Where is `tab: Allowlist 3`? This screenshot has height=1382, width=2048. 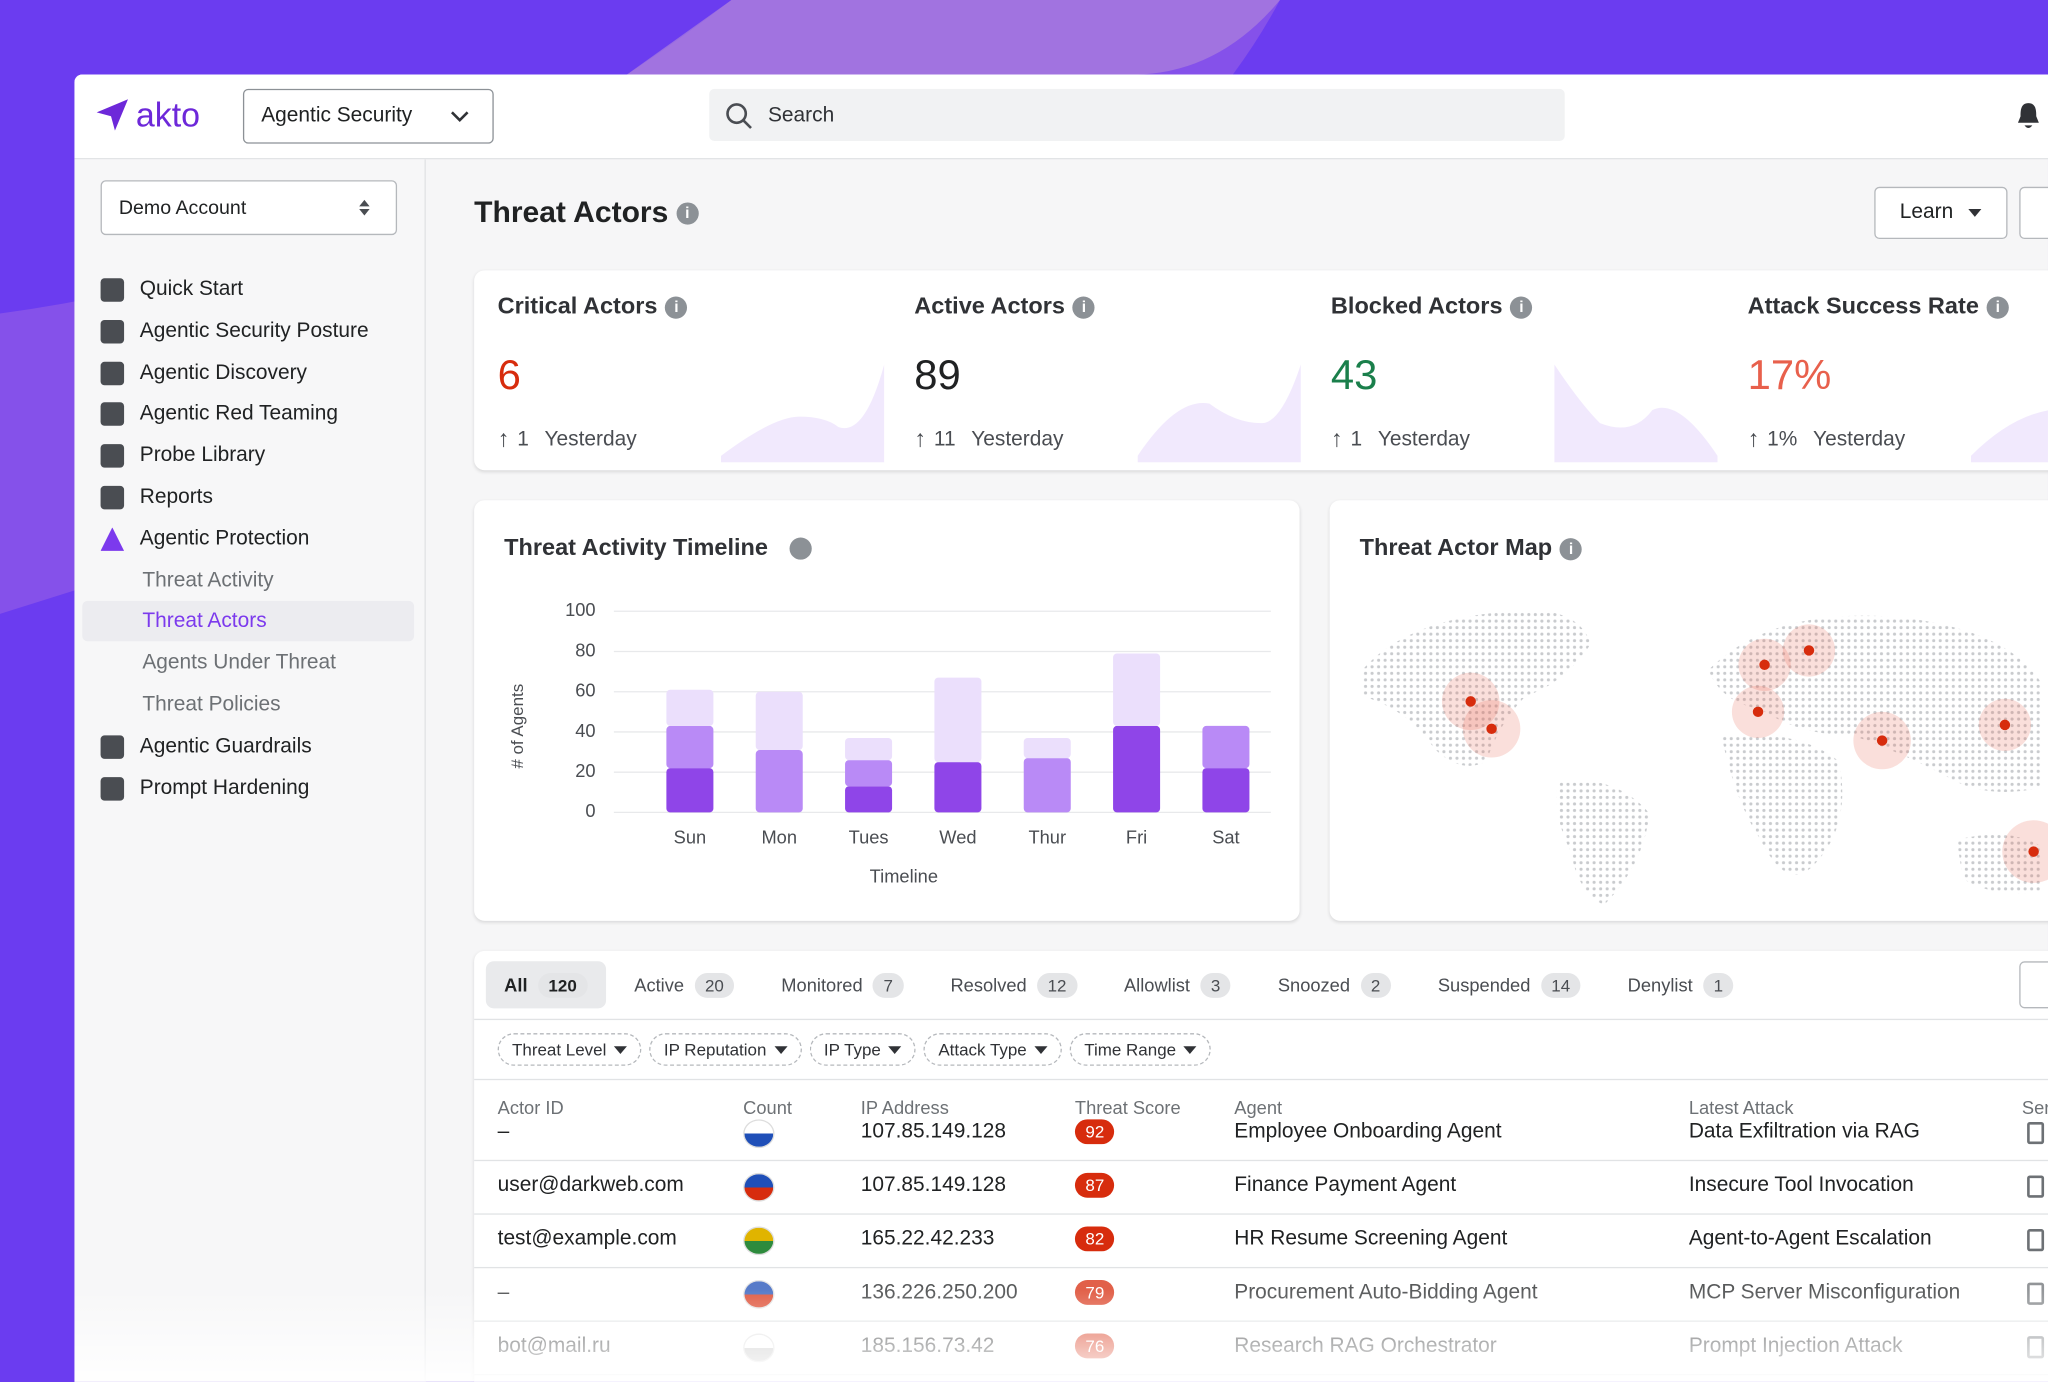
tab: Allowlist 3 is located at coordinates (1177, 984).